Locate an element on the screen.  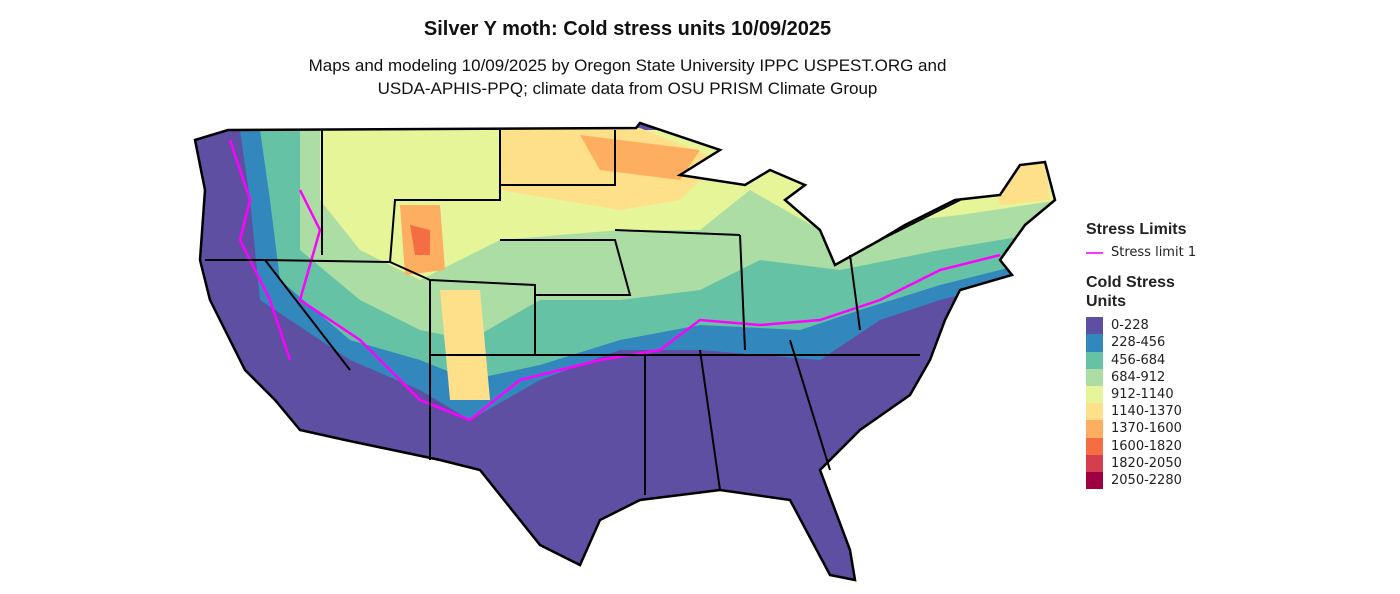
legend-bin: 228-456 is located at coordinates (1141, 343).